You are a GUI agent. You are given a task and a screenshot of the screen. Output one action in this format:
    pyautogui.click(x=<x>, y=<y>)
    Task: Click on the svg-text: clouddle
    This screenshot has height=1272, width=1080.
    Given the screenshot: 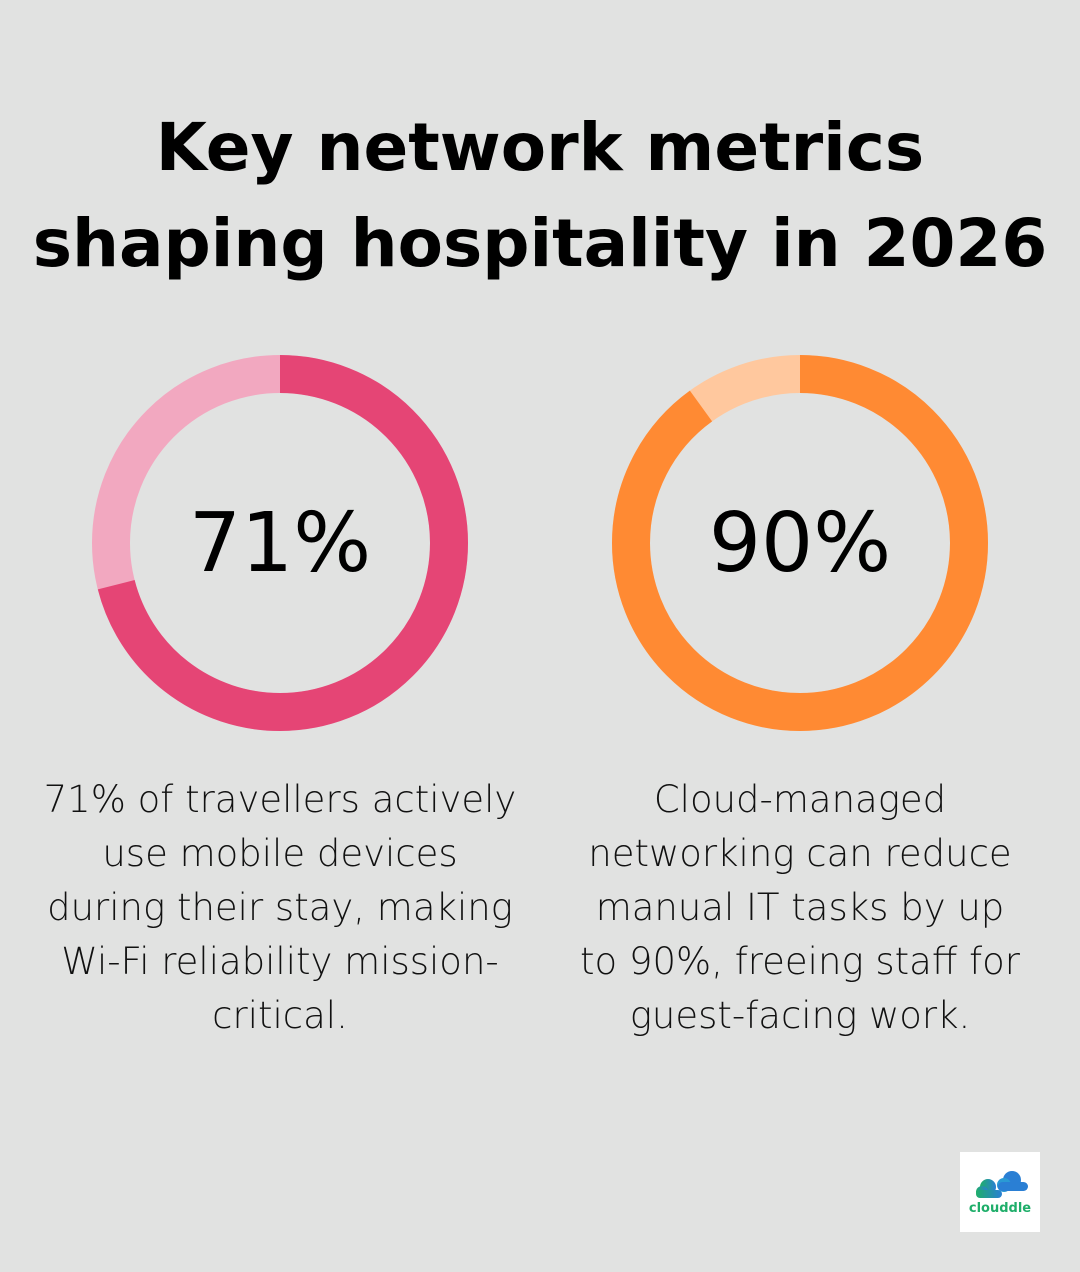 What is the action you would take?
    pyautogui.click(x=1000, y=1208)
    